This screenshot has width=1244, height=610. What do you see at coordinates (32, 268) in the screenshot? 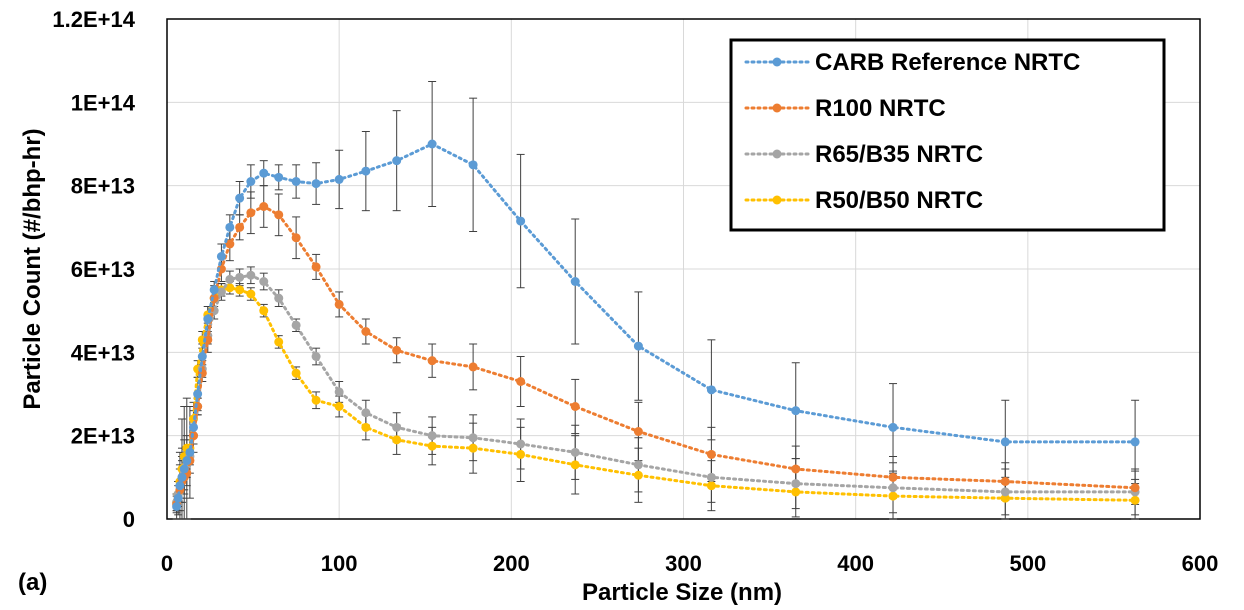
I see `y-axis-title: Particle Count (#/bhp-hr)` at bounding box center [32, 268].